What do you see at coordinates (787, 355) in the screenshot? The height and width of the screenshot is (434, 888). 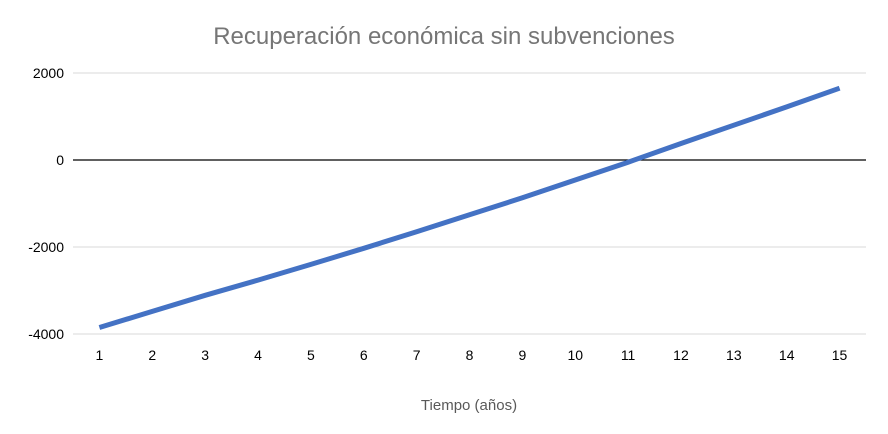 I see `x-tick-label: 14` at bounding box center [787, 355].